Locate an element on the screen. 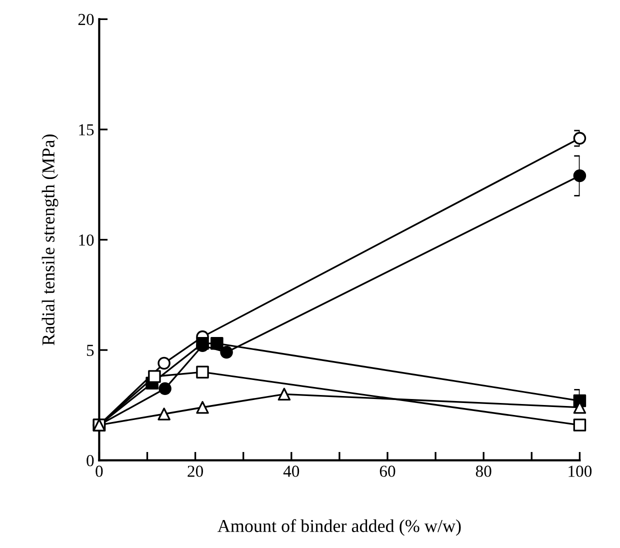 This screenshot has height=548, width=620. x-tick-label: 20 is located at coordinates (195, 471).